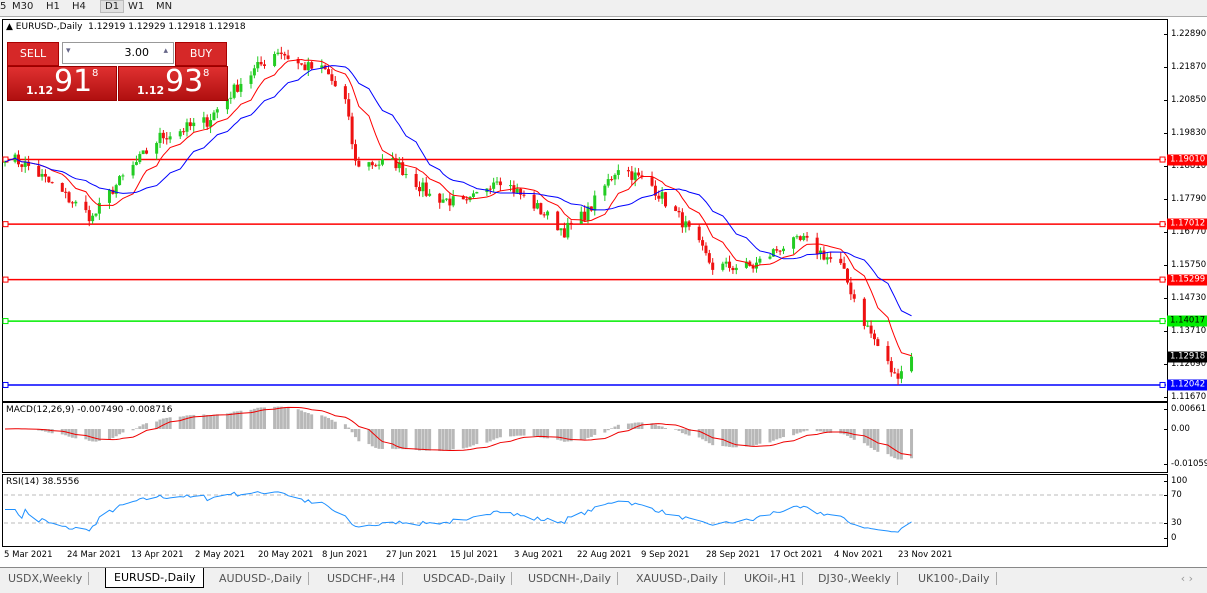 The height and width of the screenshot is (593, 1207). I want to click on increase-icon: ▴, so click(165, 51).